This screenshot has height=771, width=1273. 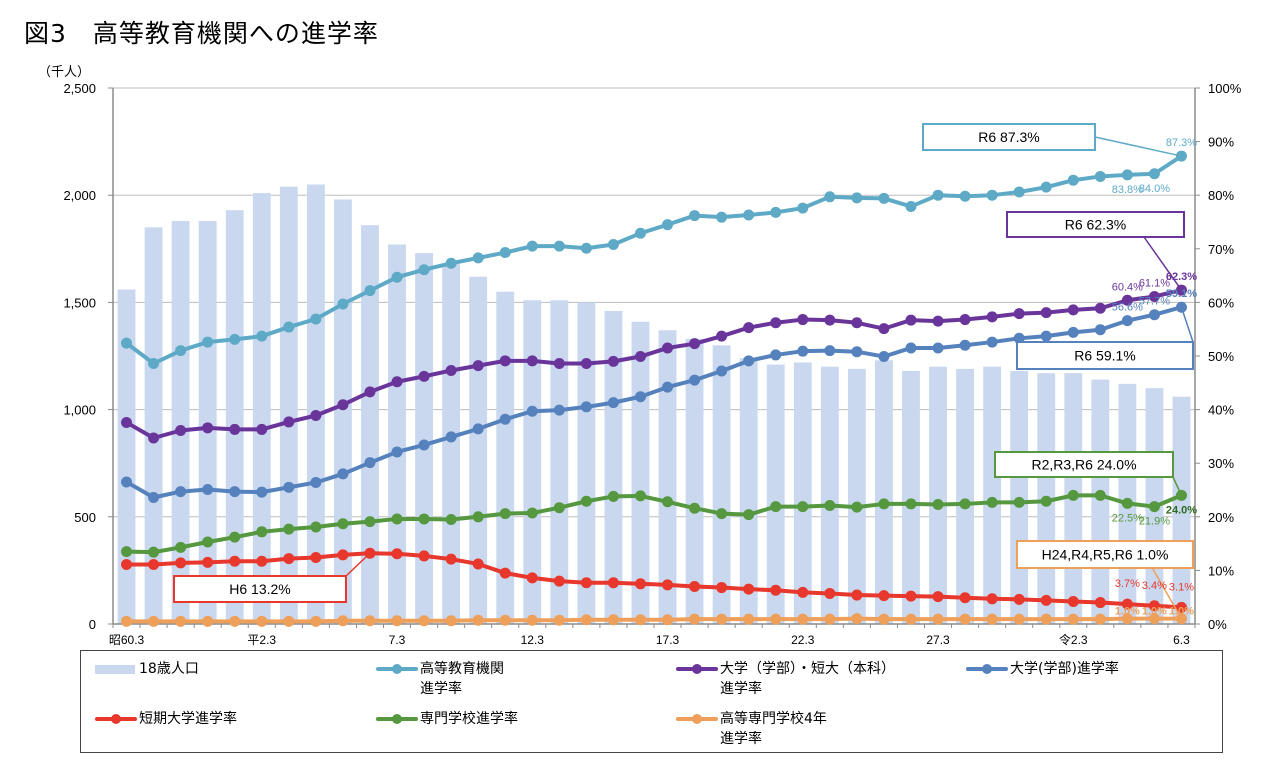 What do you see at coordinates (1181, 294) in the screenshot?
I see `data-label: 59.1%` at bounding box center [1181, 294].